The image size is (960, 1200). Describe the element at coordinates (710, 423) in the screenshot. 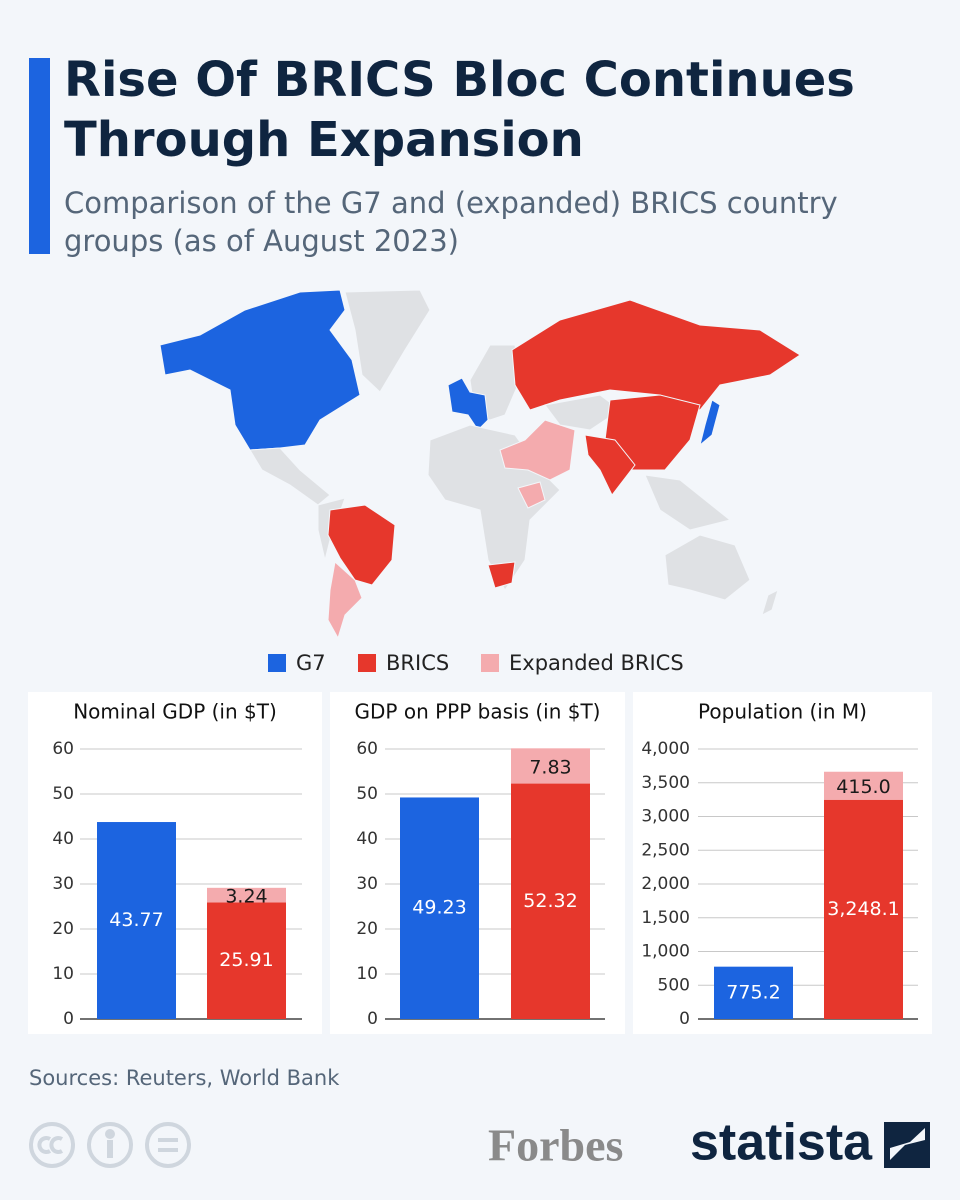

I see `map-japan` at that location.